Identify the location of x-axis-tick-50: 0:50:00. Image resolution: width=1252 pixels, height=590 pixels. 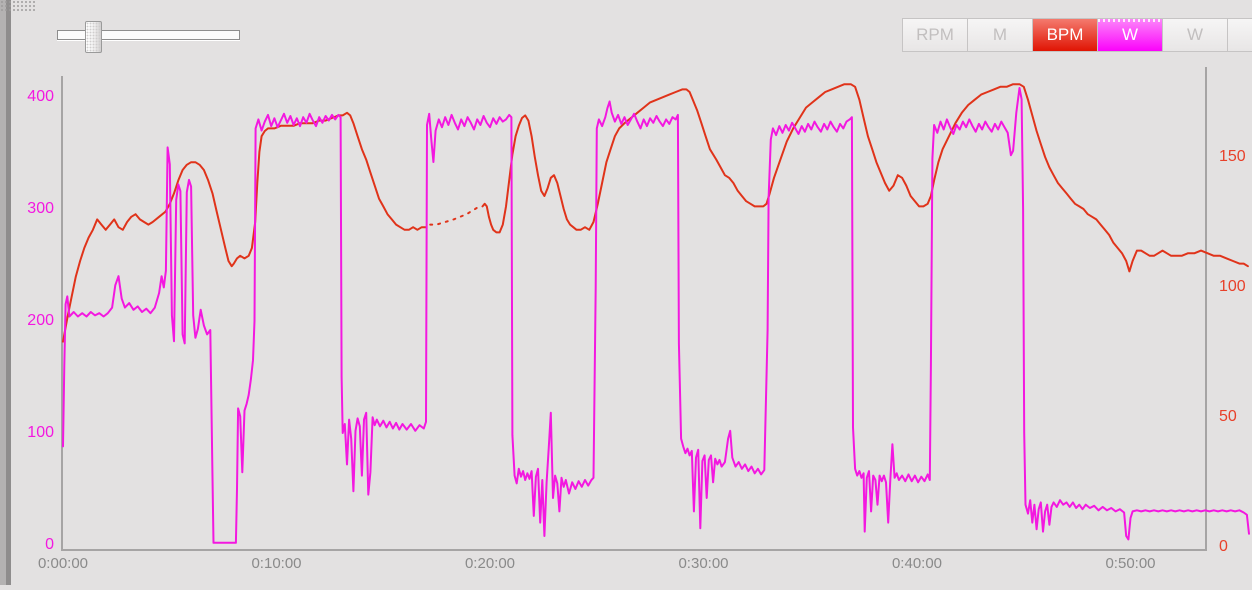
(1130, 563).